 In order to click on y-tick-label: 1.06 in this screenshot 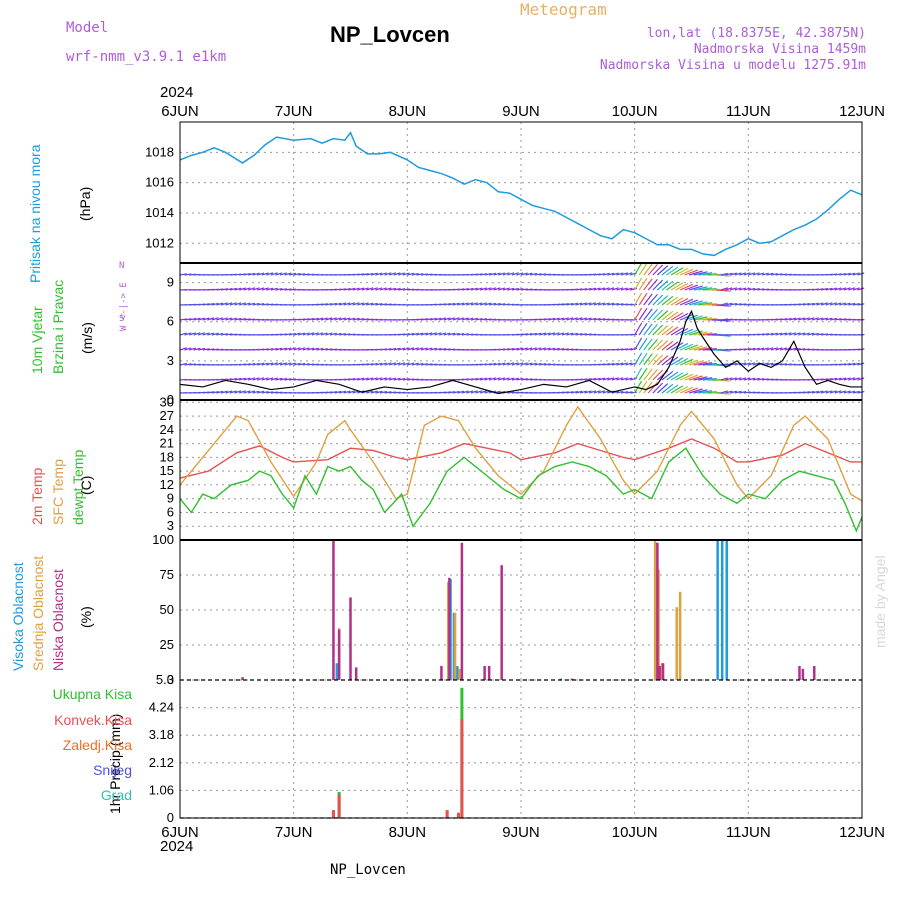, I will do `click(161, 789)`.